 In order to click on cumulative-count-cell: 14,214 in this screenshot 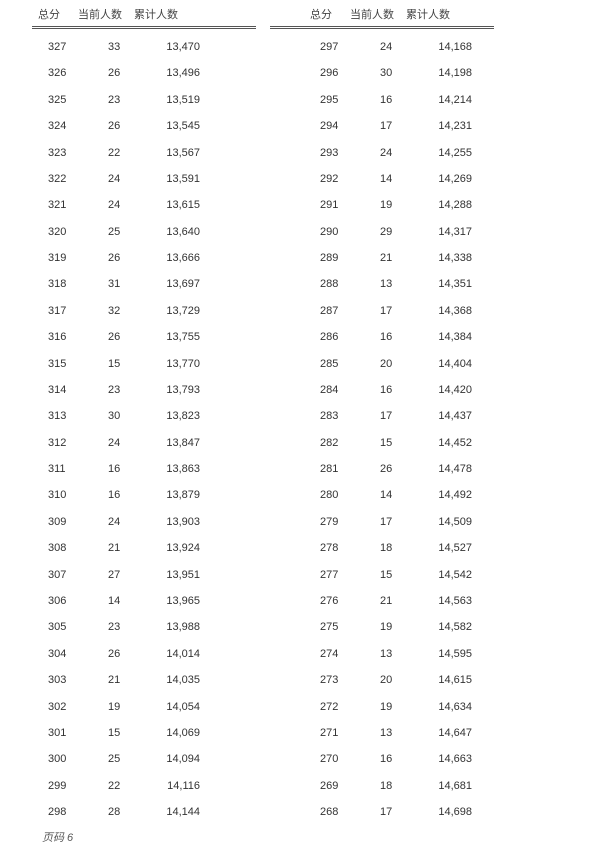, I will do `click(455, 99)`.